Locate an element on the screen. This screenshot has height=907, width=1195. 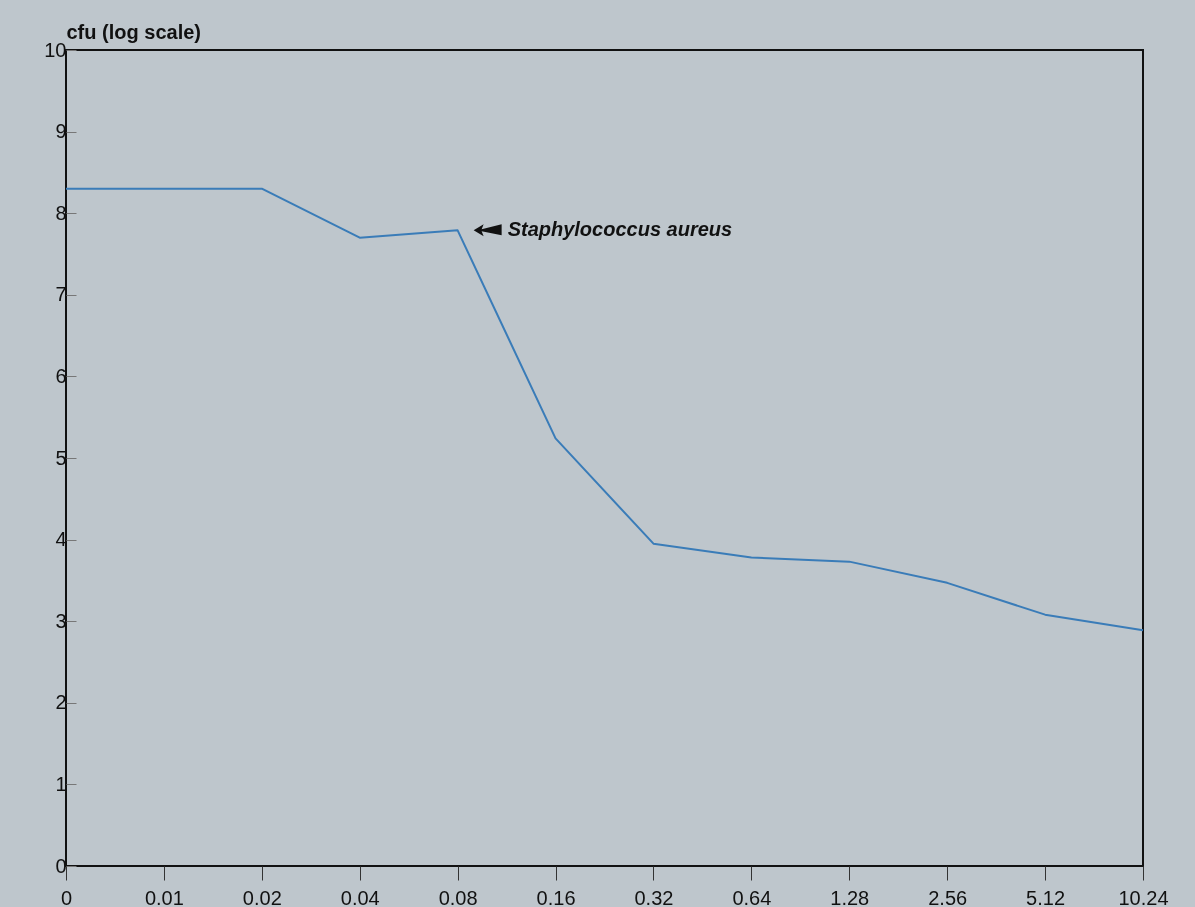
x-tick-label: 10.24 is located at coordinates (1143, 896).